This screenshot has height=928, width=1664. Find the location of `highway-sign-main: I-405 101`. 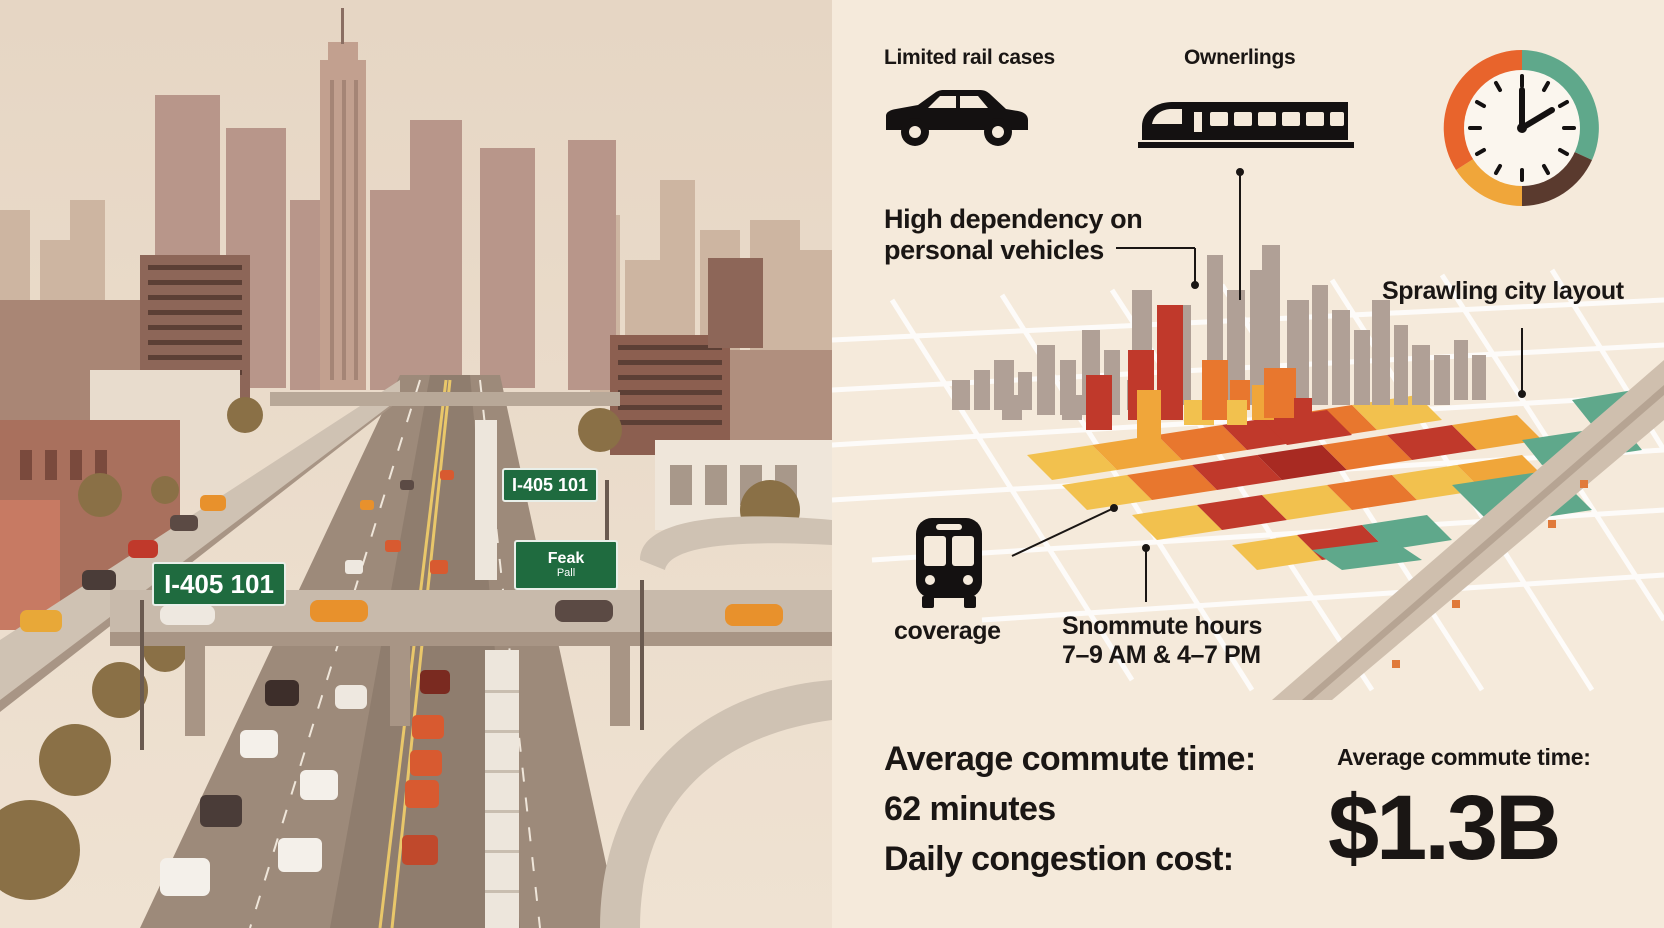

highway-sign-main: I-405 101 is located at coordinates (219, 584).